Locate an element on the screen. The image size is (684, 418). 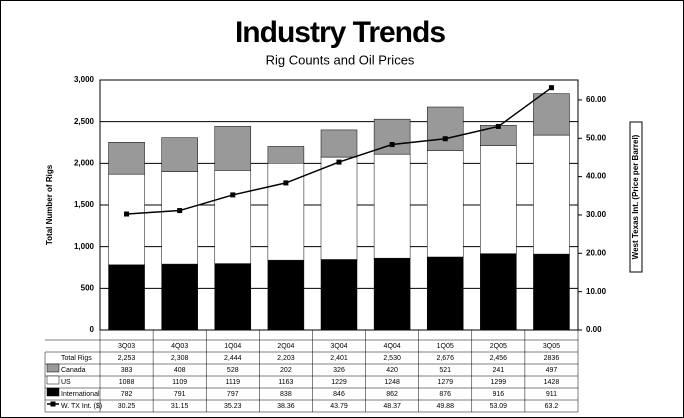
table-cell: 1229 is located at coordinates (339, 382).